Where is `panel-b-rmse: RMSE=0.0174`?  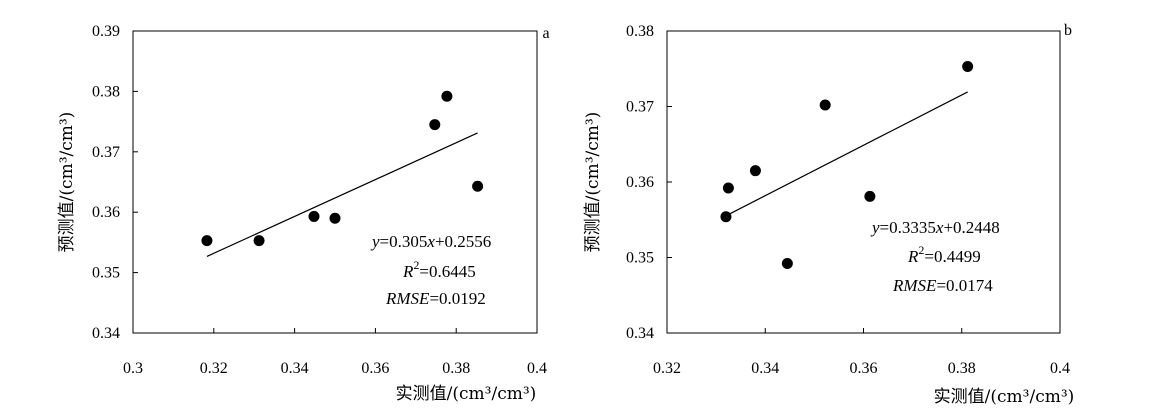 panel-b-rmse: RMSE=0.0174 is located at coordinates (942, 285).